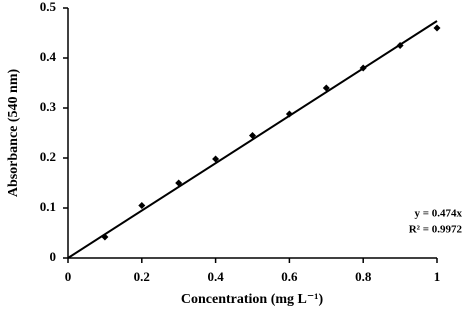  Describe the element at coordinates (252, 299) in the screenshot. I see `x-axis-title: Concentration (mg L⁻¹)` at that location.